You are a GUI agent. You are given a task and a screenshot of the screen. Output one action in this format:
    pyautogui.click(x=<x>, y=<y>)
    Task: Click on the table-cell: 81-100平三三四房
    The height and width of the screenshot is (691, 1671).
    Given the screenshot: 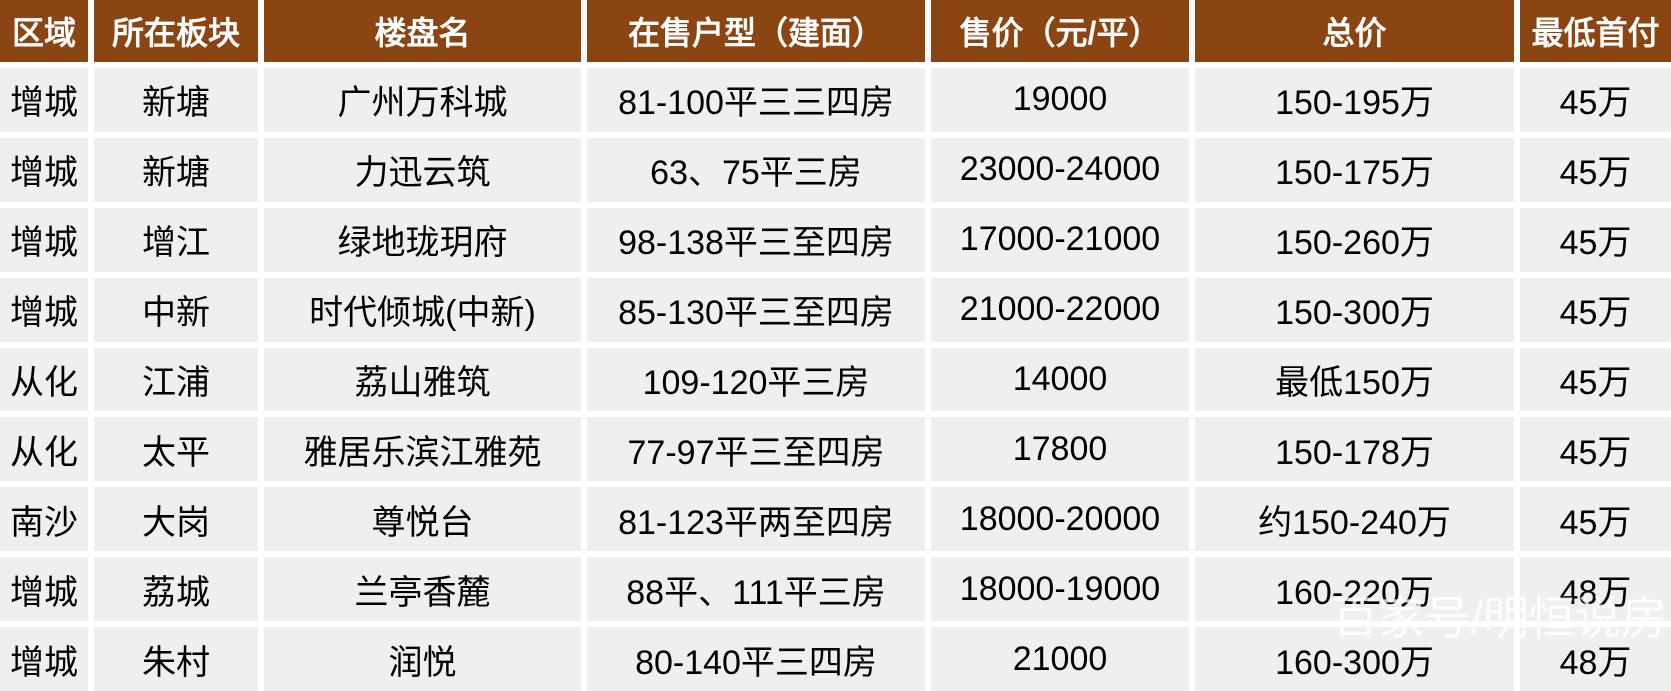 What is the action you would take?
    pyautogui.click(x=756, y=100)
    